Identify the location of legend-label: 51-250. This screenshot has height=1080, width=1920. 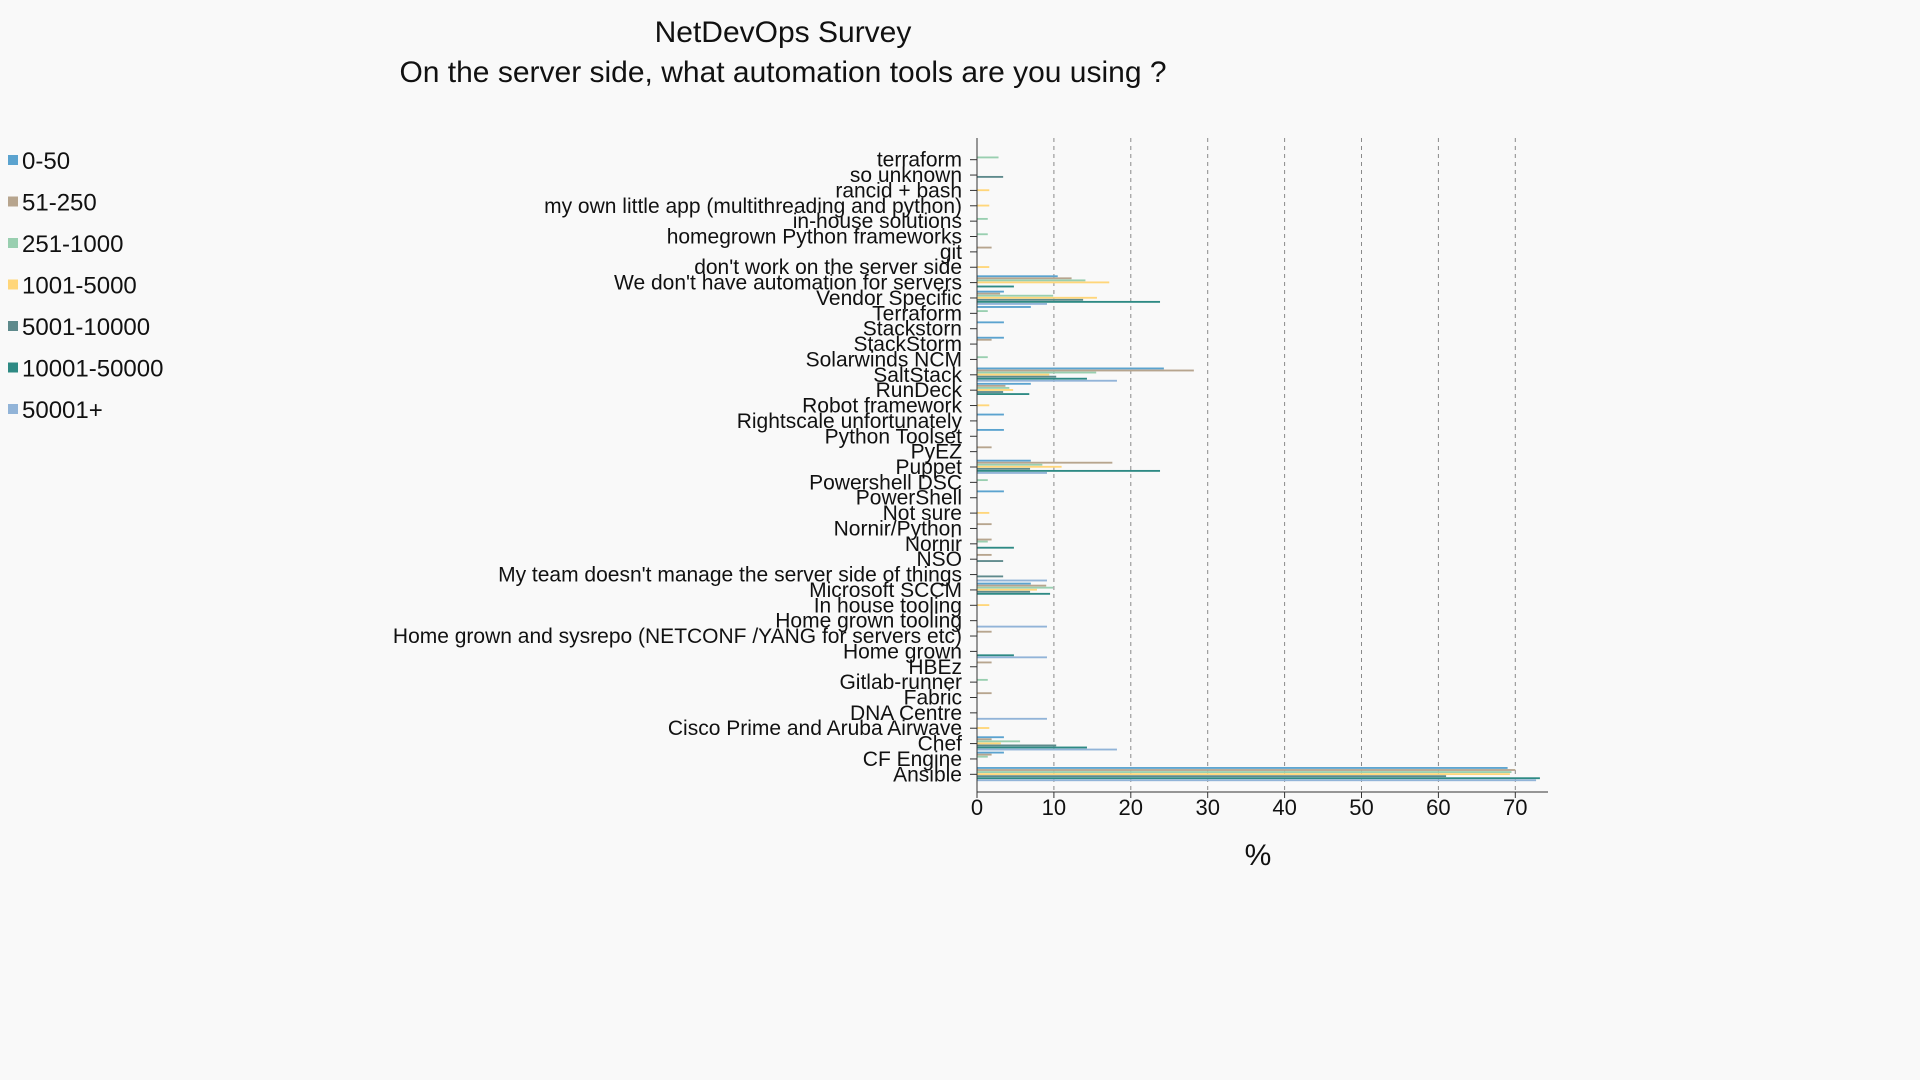
(59, 203).